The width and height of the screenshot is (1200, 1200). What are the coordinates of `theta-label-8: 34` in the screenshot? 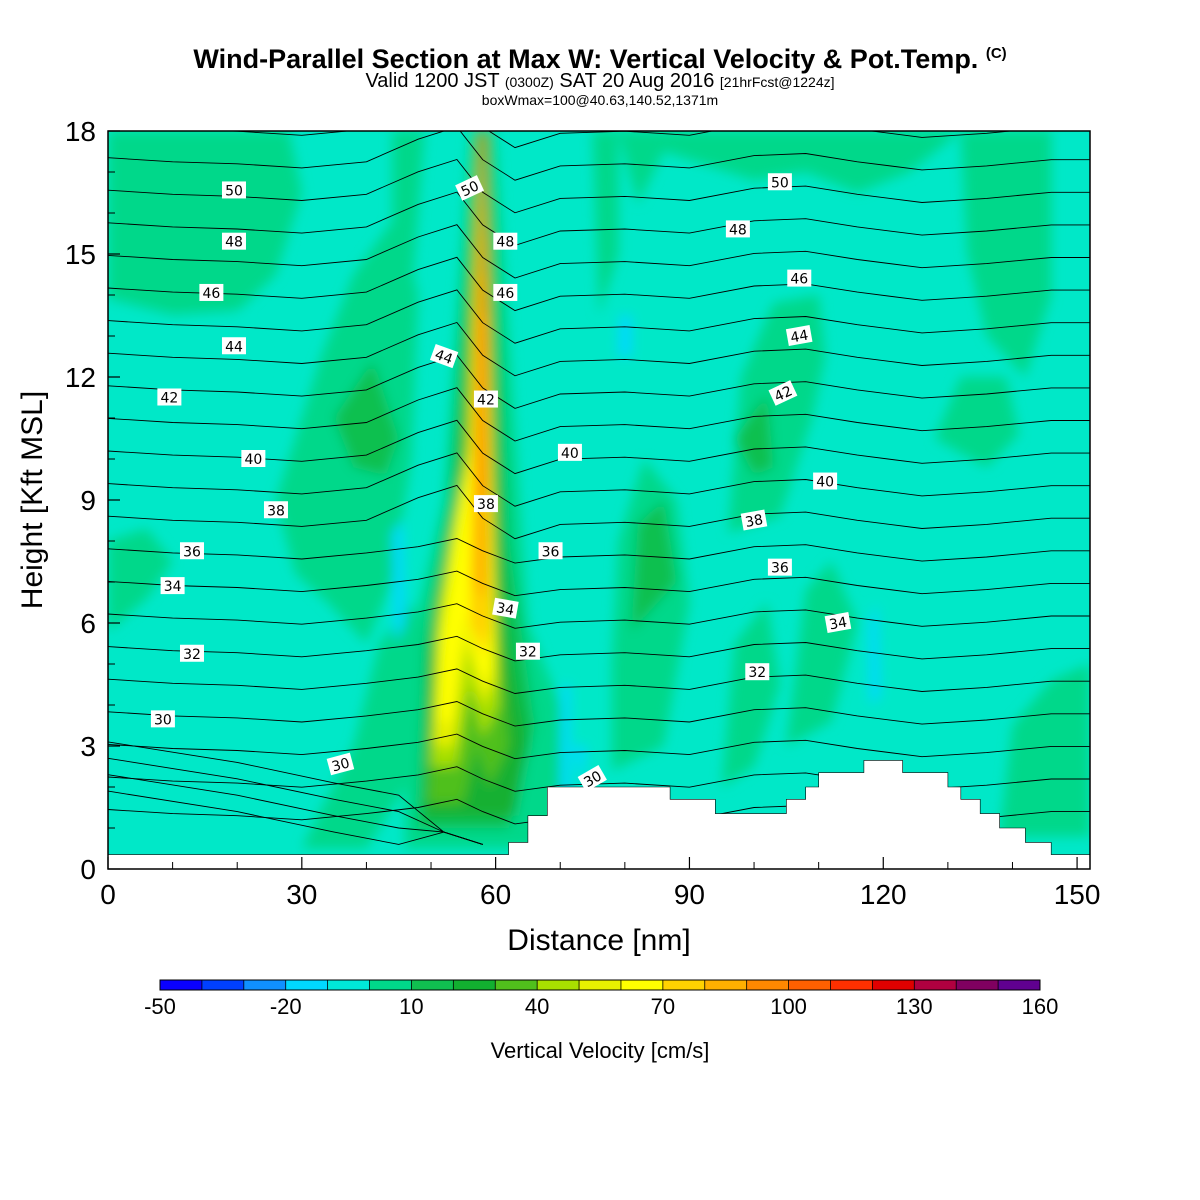 It's located at (172, 586).